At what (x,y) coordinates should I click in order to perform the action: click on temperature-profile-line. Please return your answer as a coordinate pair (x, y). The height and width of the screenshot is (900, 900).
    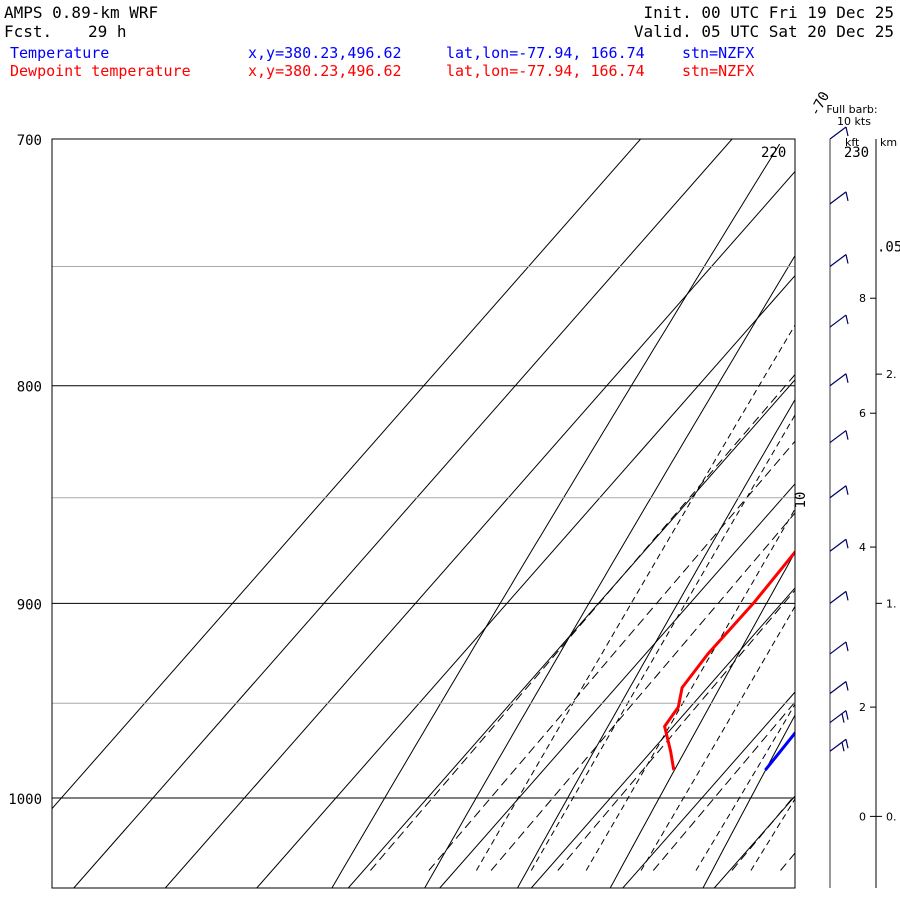
    Looking at the image, I should click on (779, 751).